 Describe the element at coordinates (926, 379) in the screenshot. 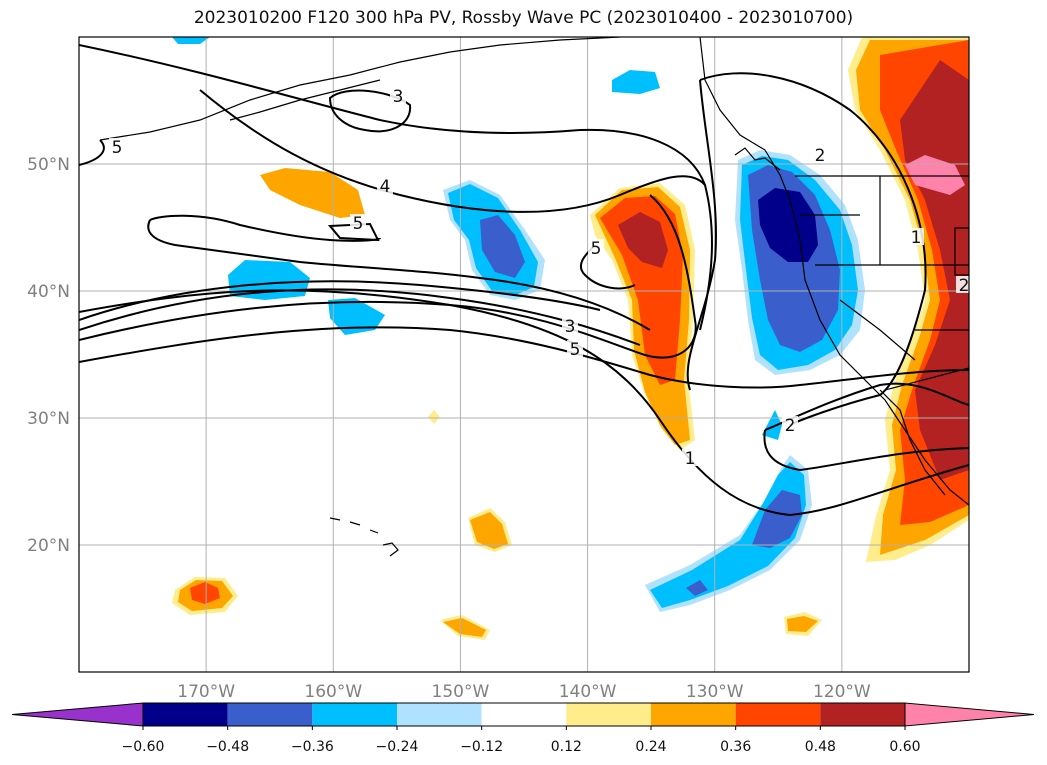

I see `border-us-mexico` at that location.